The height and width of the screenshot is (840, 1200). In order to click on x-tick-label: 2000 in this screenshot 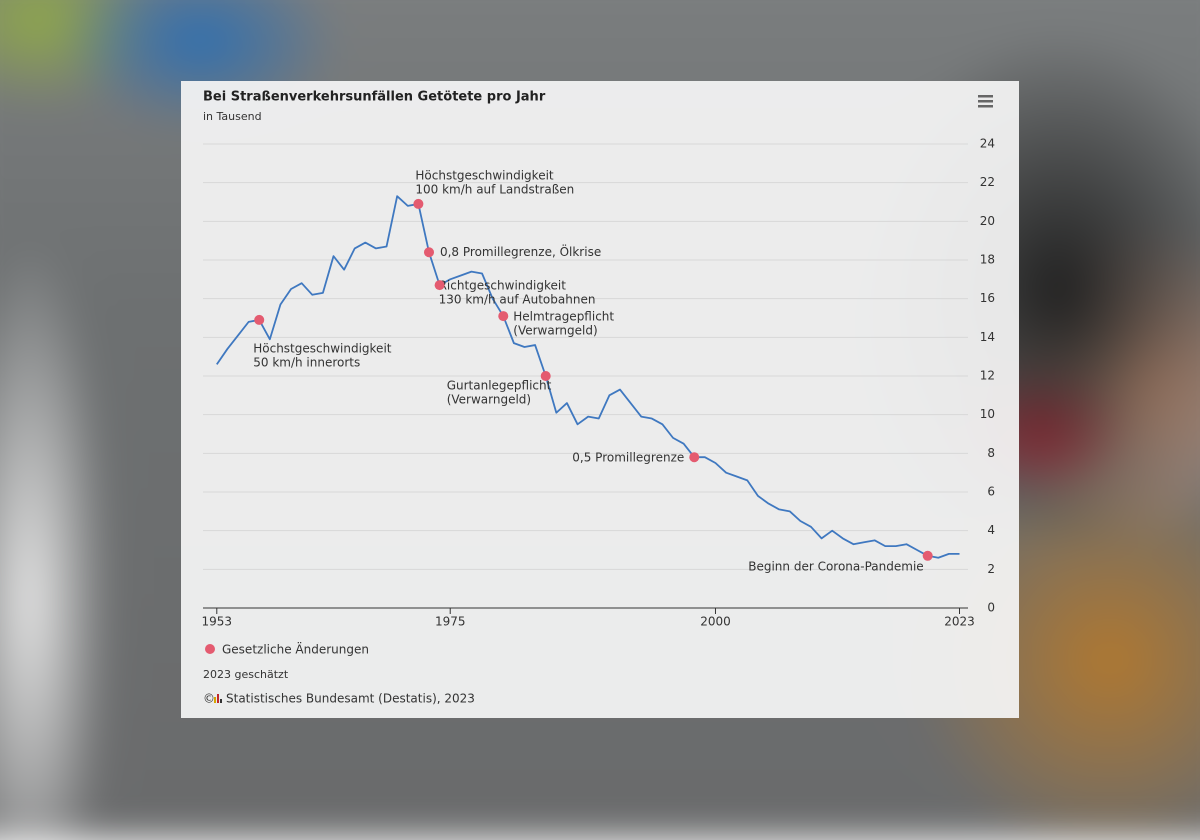, I will do `click(715, 622)`.